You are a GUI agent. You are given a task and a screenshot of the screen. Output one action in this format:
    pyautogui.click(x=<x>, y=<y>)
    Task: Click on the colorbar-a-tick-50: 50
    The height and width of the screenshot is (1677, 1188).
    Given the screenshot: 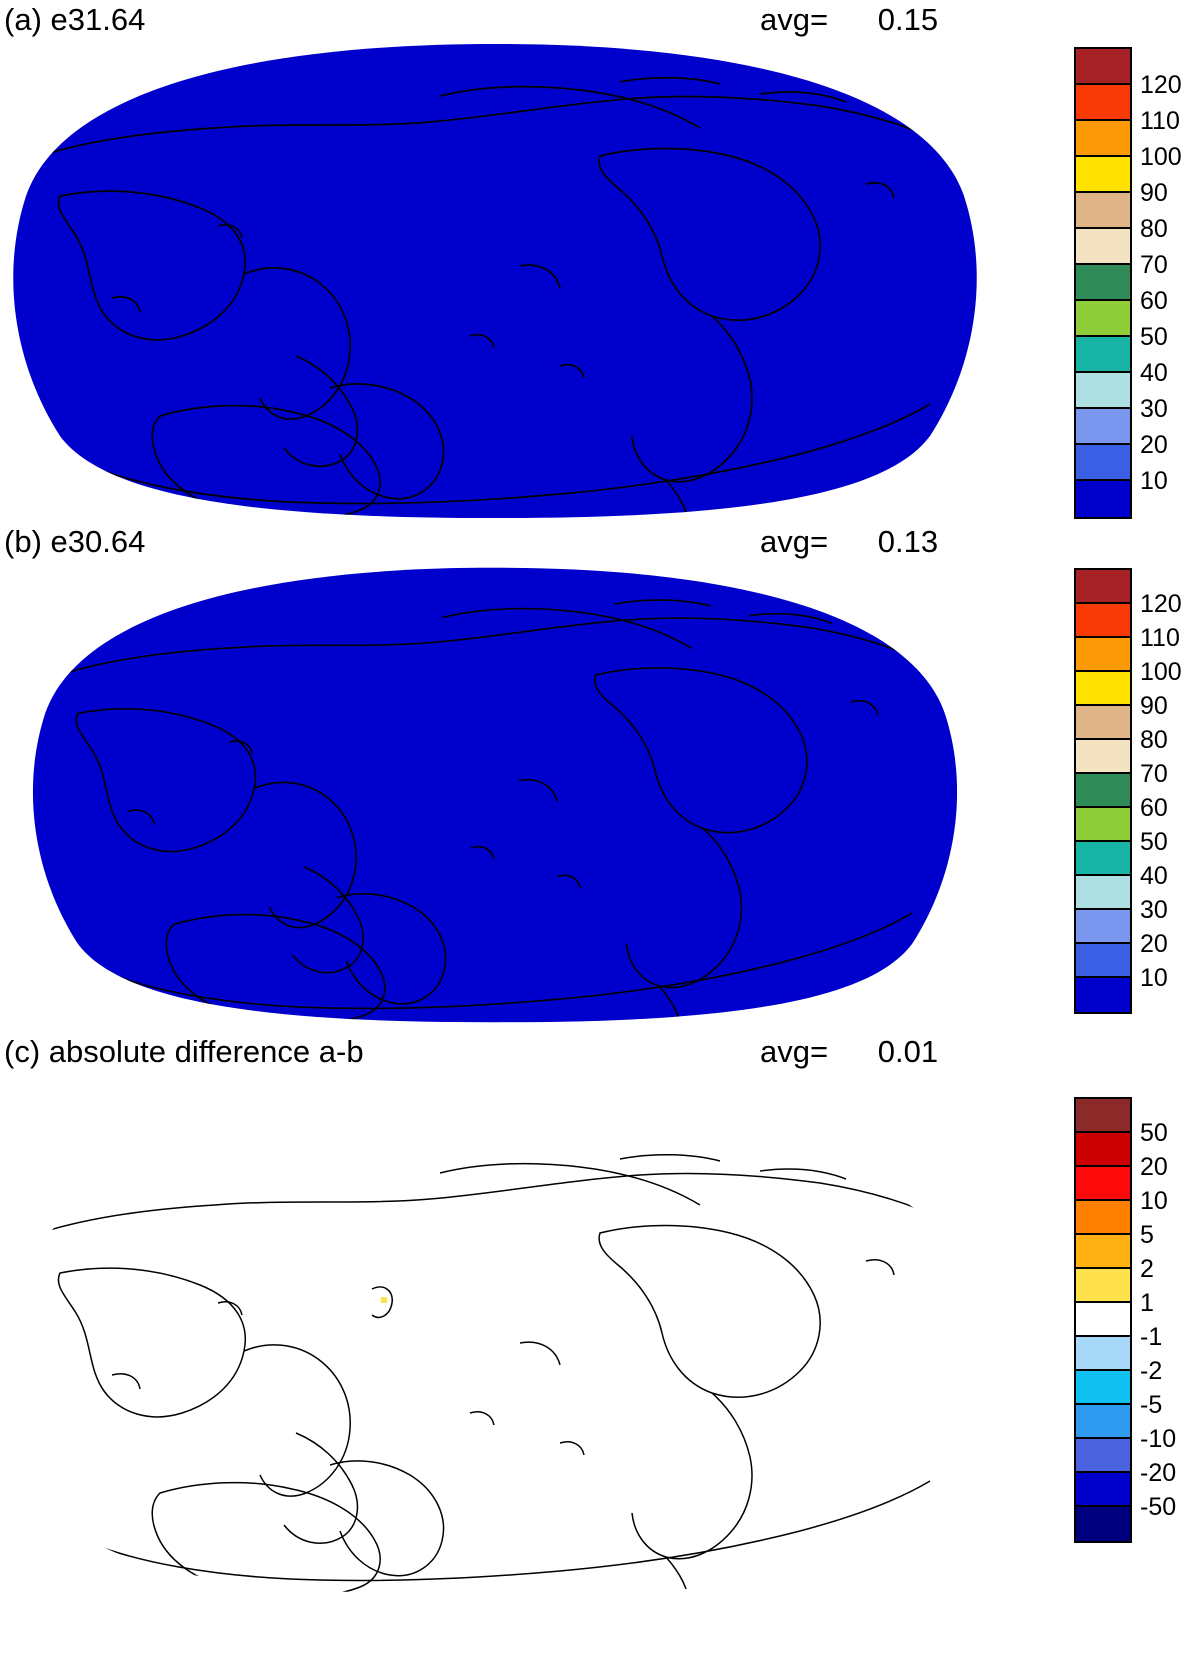 What is the action you would take?
    pyautogui.click(x=1154, y=337)
    